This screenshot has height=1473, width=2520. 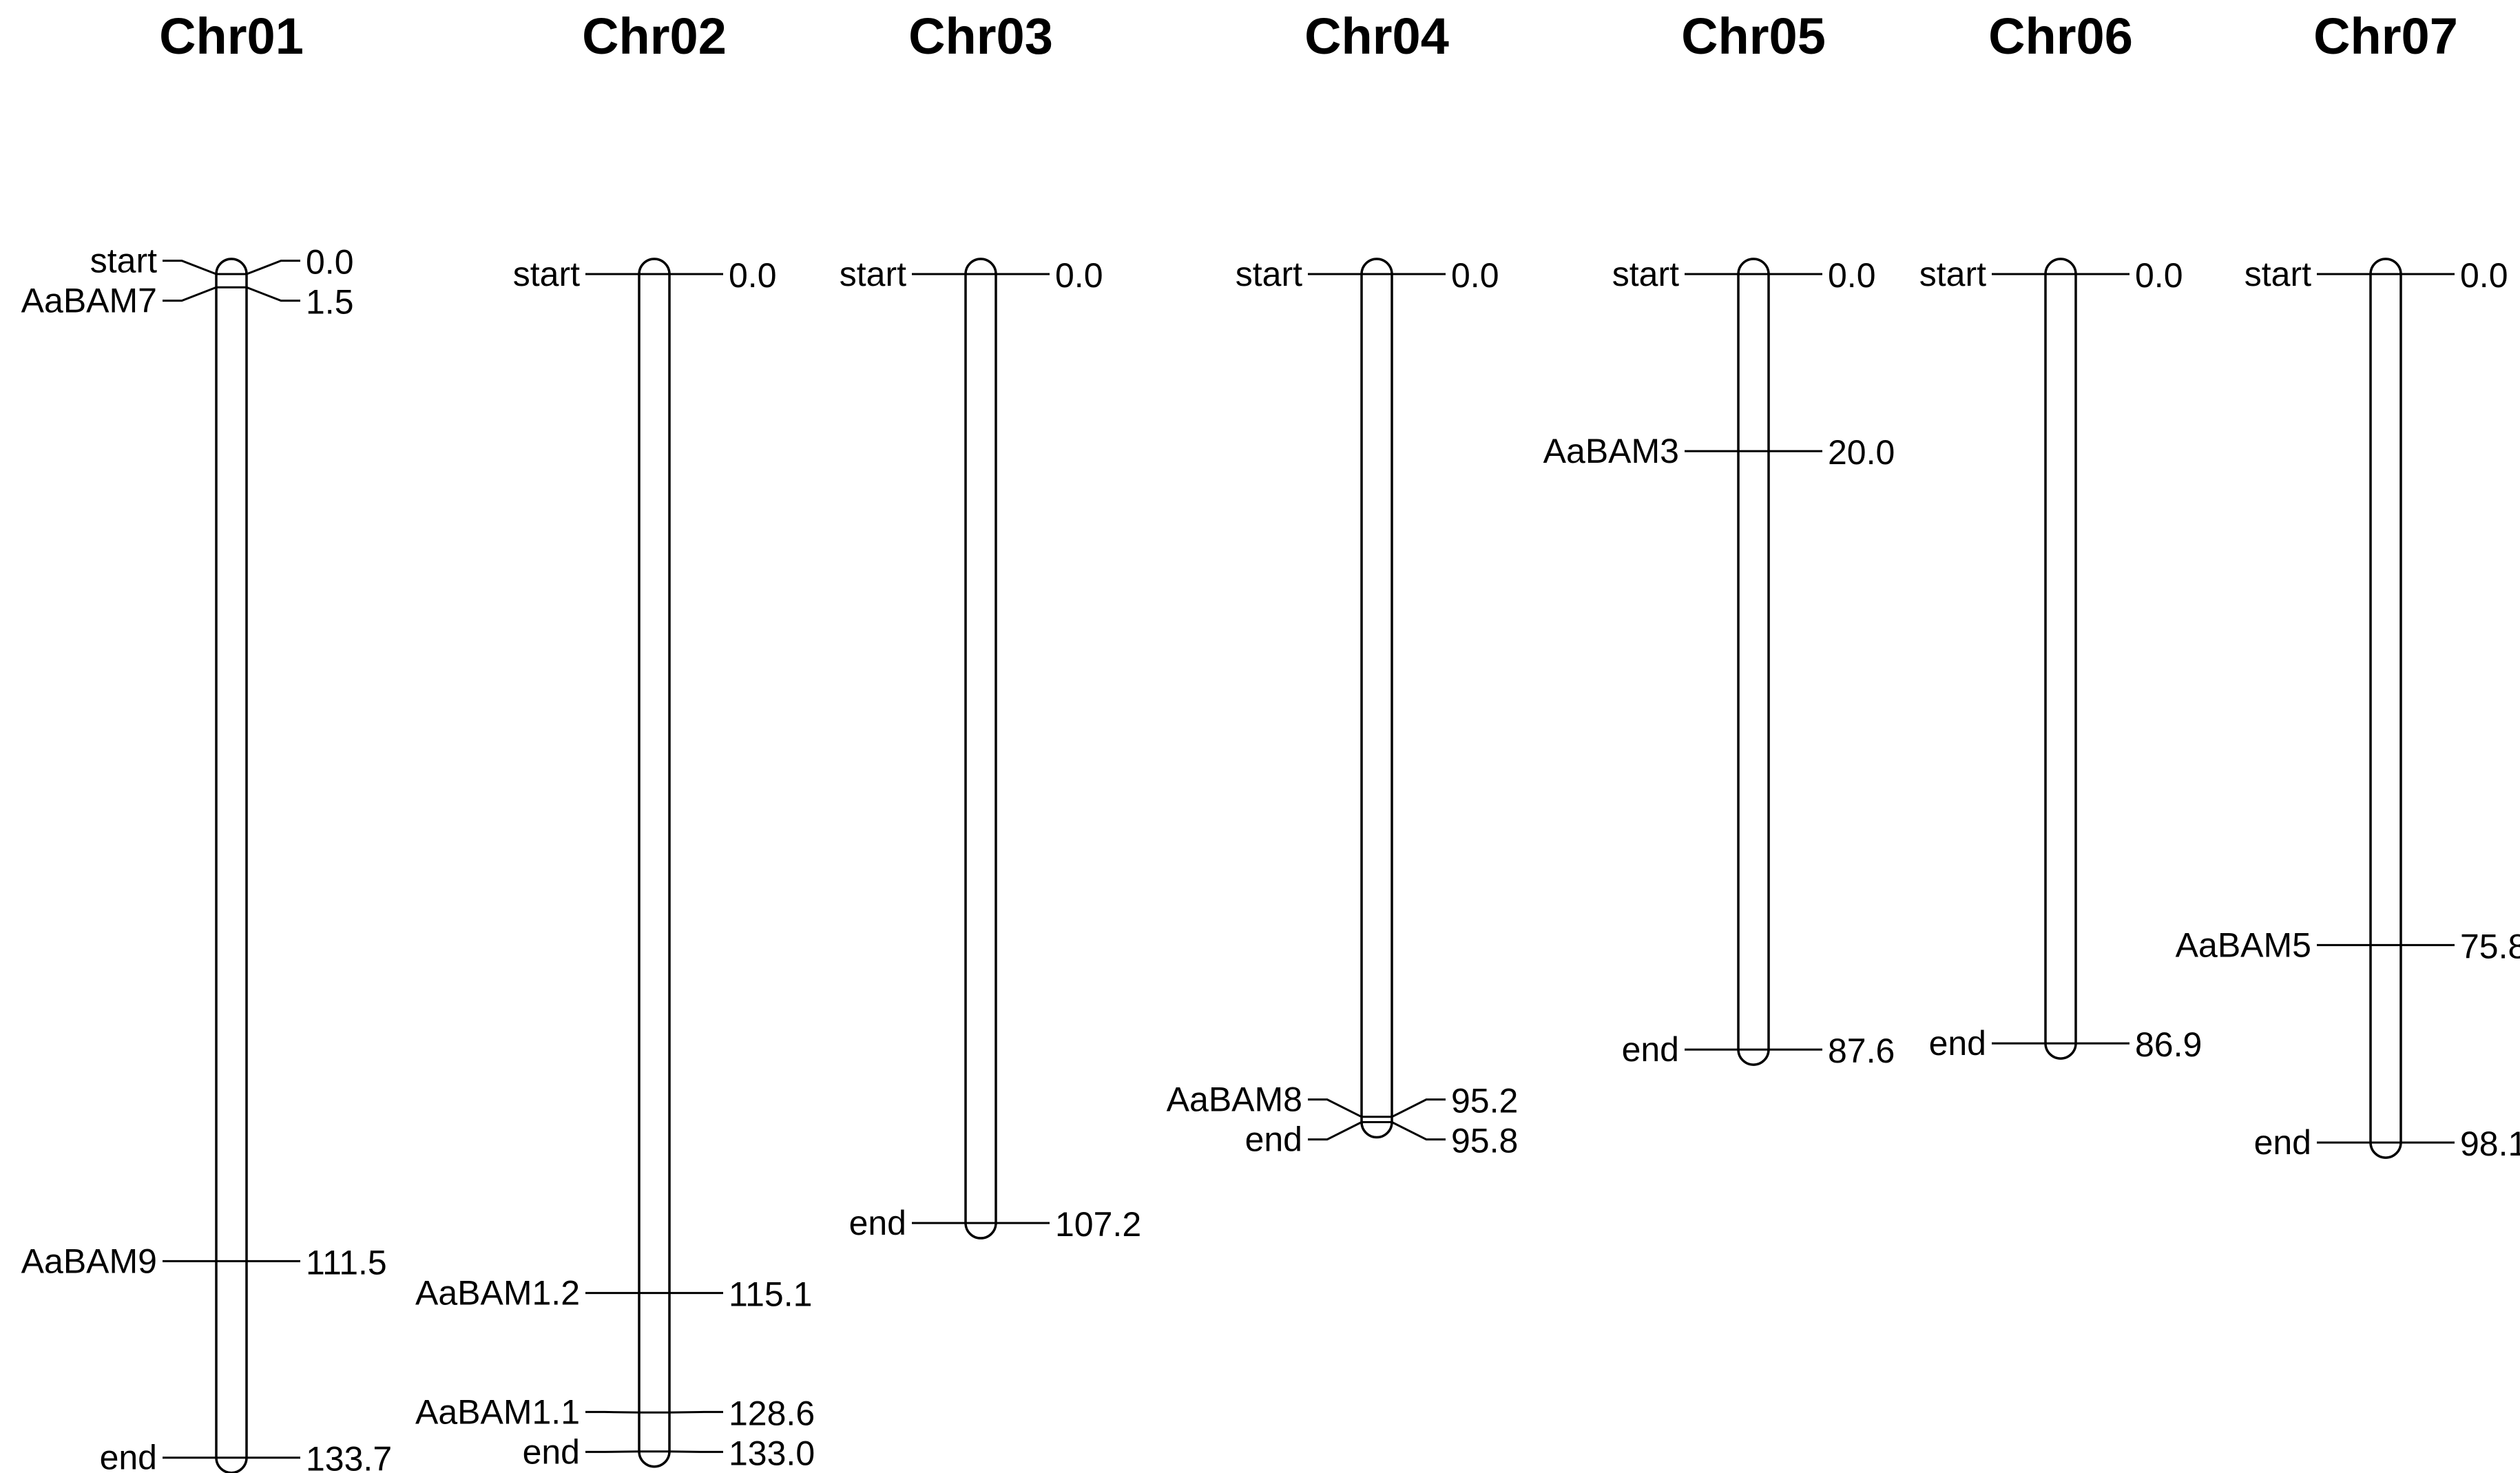 What do you see at coordinates (551, 1451) in the screenshot?
I see `marker-label-chr02-end: end` at bounding box center [551, 1451].